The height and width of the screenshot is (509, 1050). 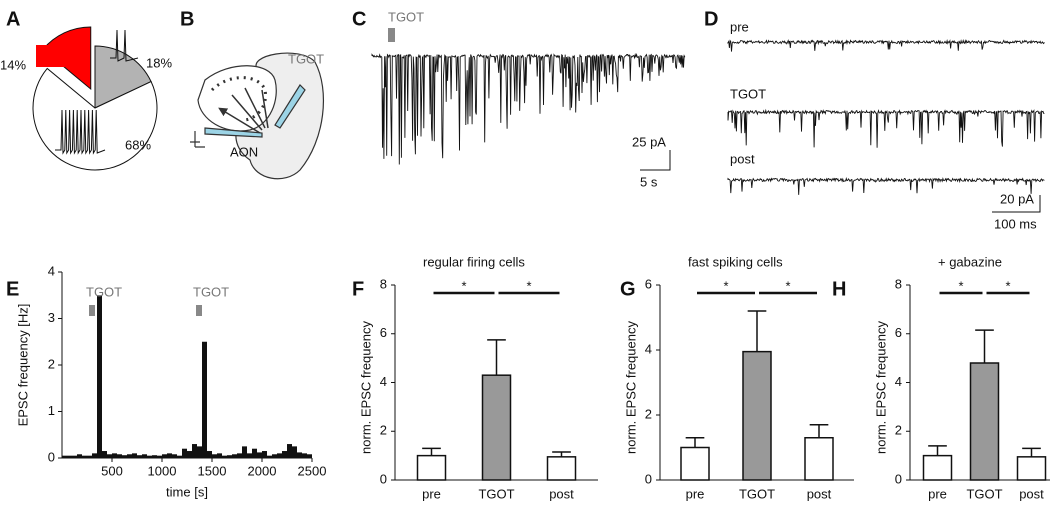 I want to click on x-tick-label: 2500, so click(x=312, y=470).